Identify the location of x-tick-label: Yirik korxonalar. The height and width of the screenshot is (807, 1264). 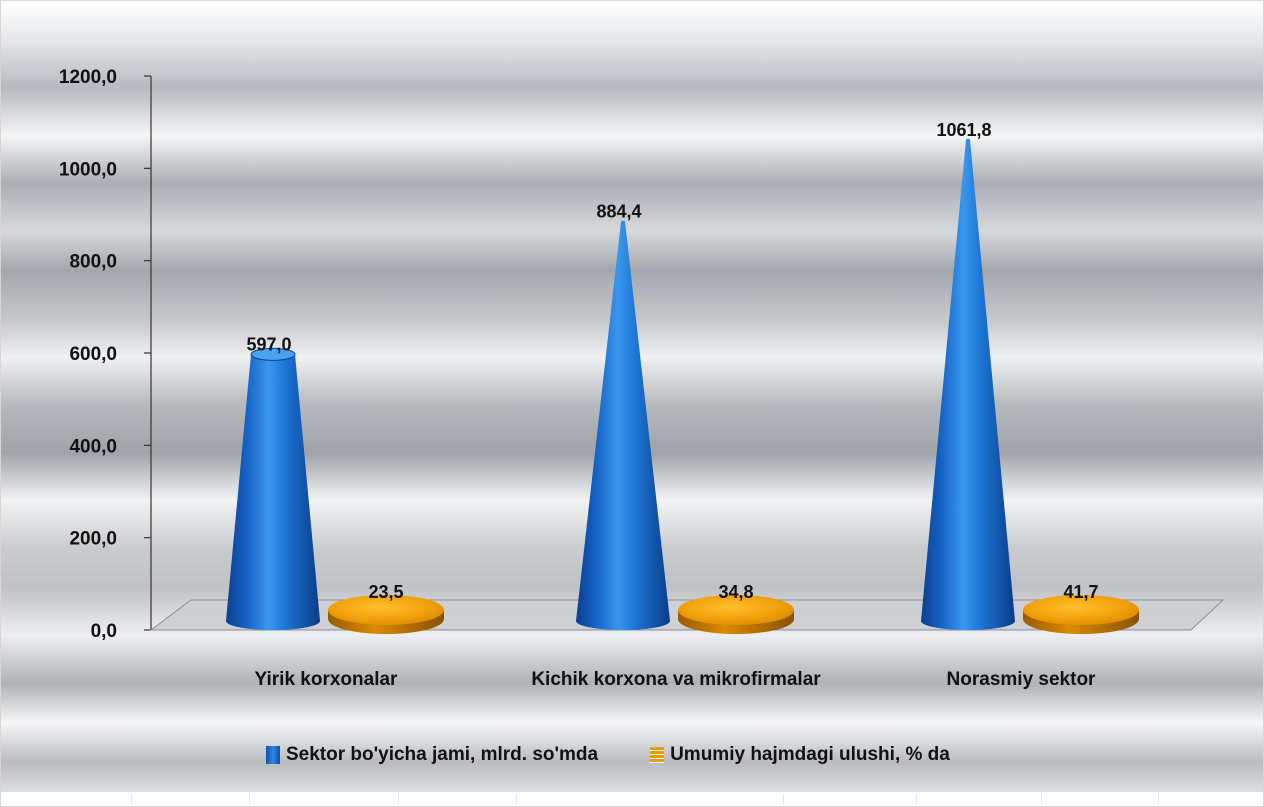
(327, 679).